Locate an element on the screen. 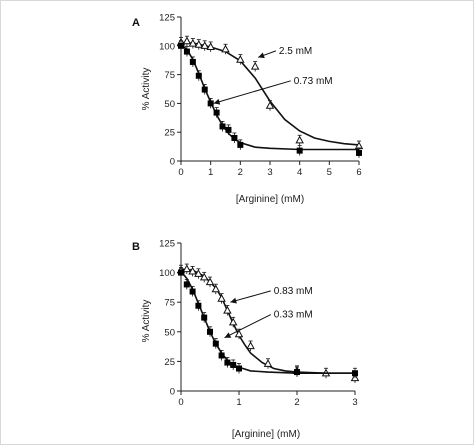 Image resolution: width=474 pixels, height=445 pixels. annotations: 0.83 mM 0.33 mM is located at coordinates (268, 312).